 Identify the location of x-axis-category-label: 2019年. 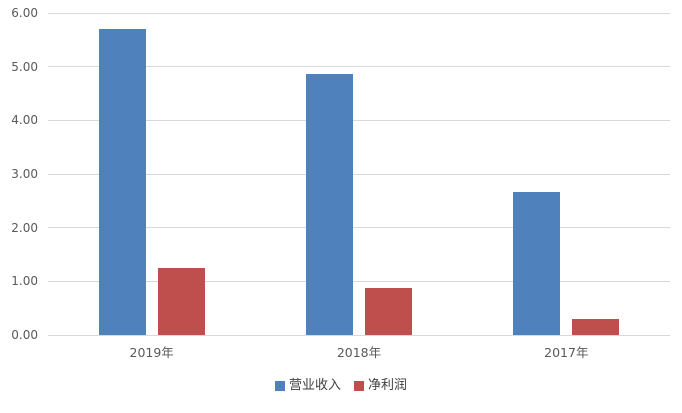
(151, 352).